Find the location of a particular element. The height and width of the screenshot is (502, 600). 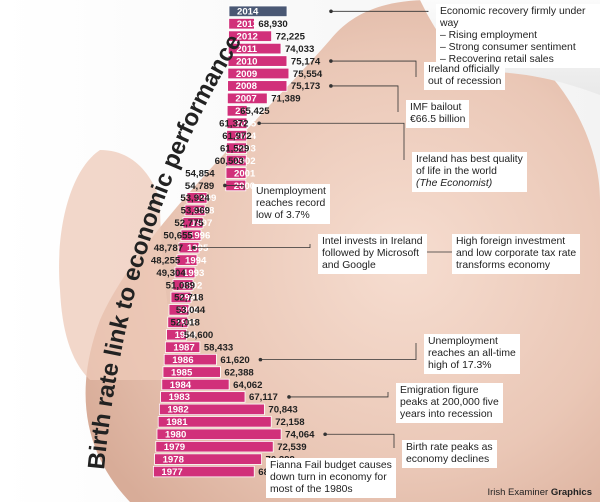

bar-1982 is located at coordinates (211, 409).